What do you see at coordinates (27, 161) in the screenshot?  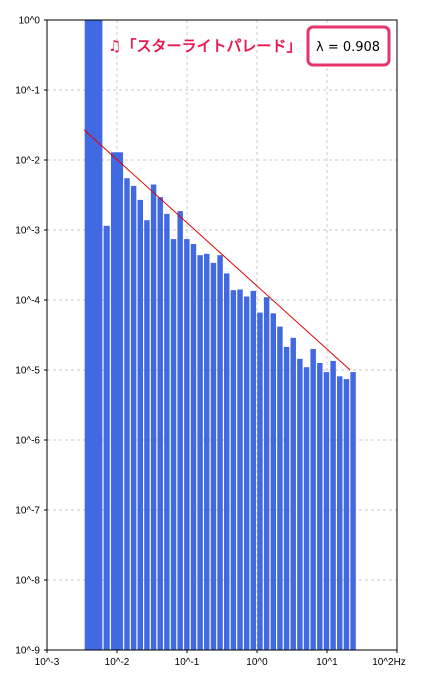 I see `y-tick-label: 10^-2` at bounding box center [27, 161].